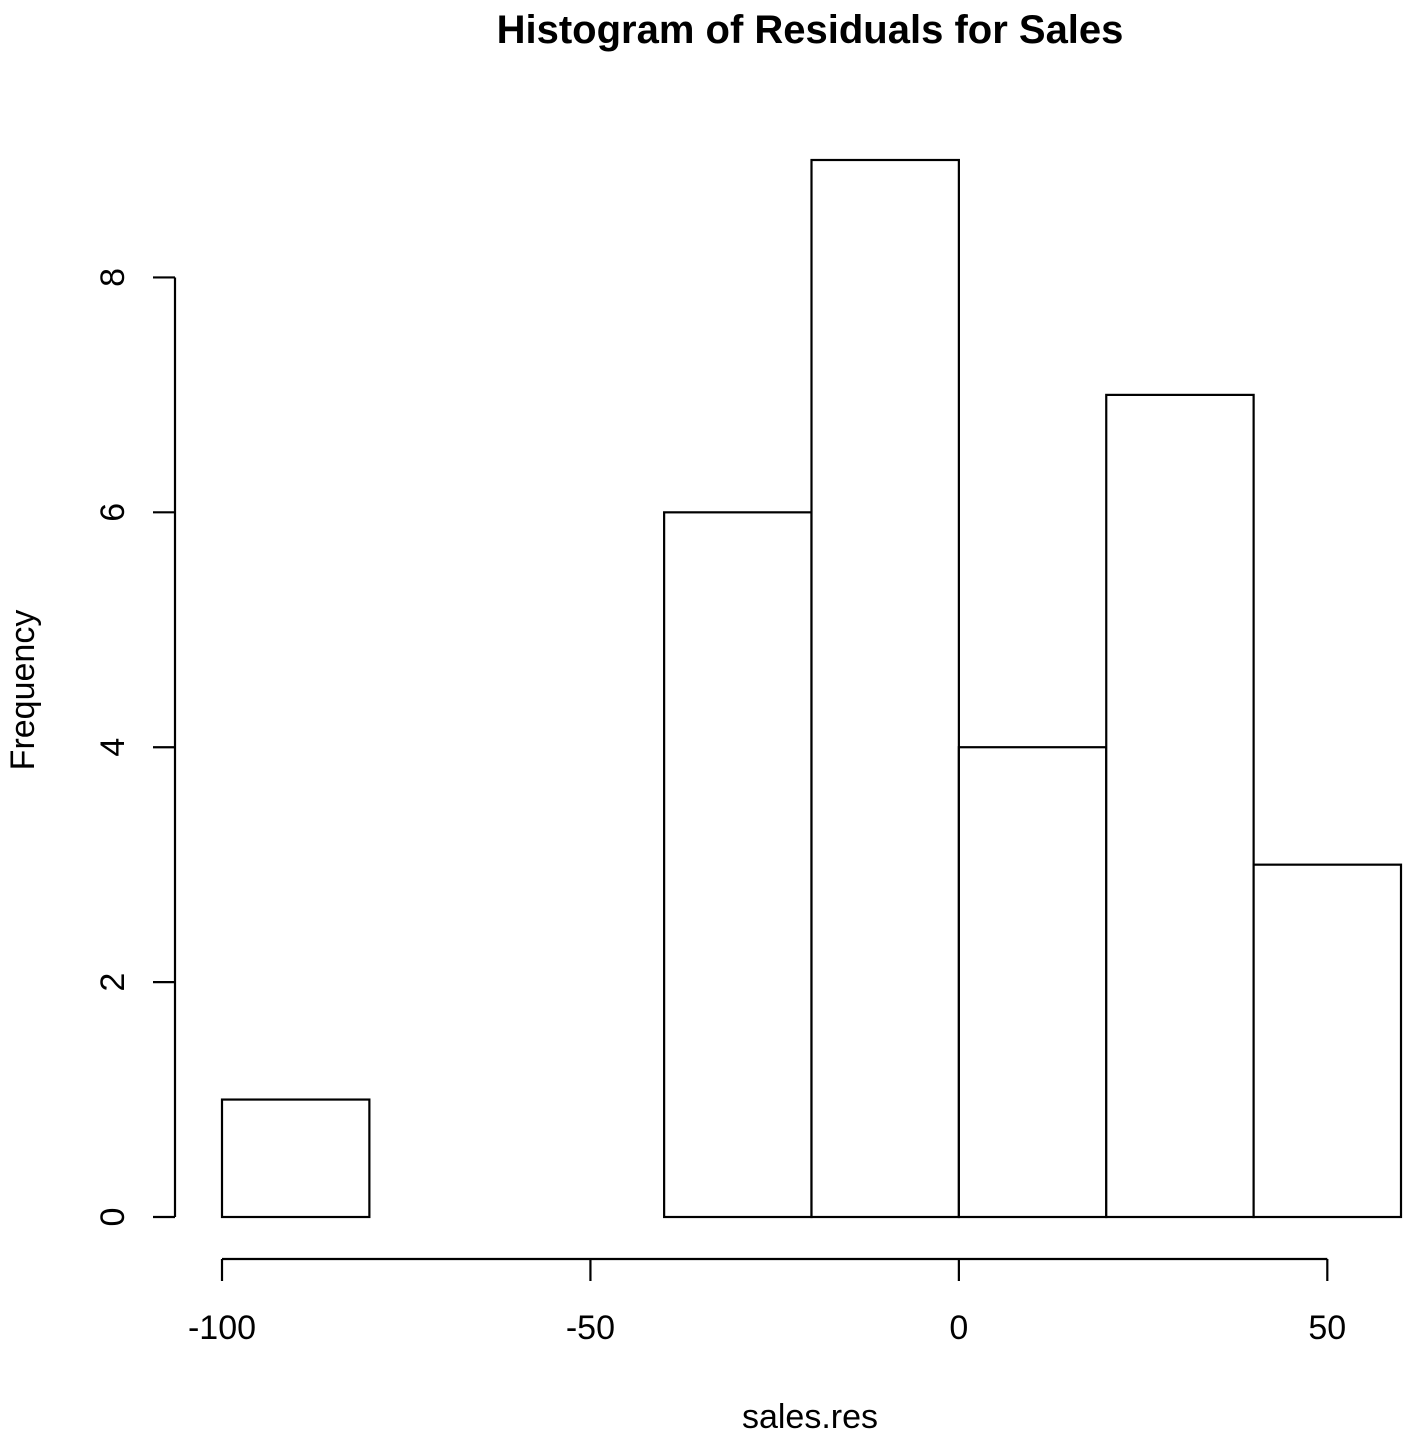 The width and height of the screenshot is (1418, 1450). Describe the element at coordinates (113, 512) in the screenshot. I see `y-tick-label: 6` at that location.